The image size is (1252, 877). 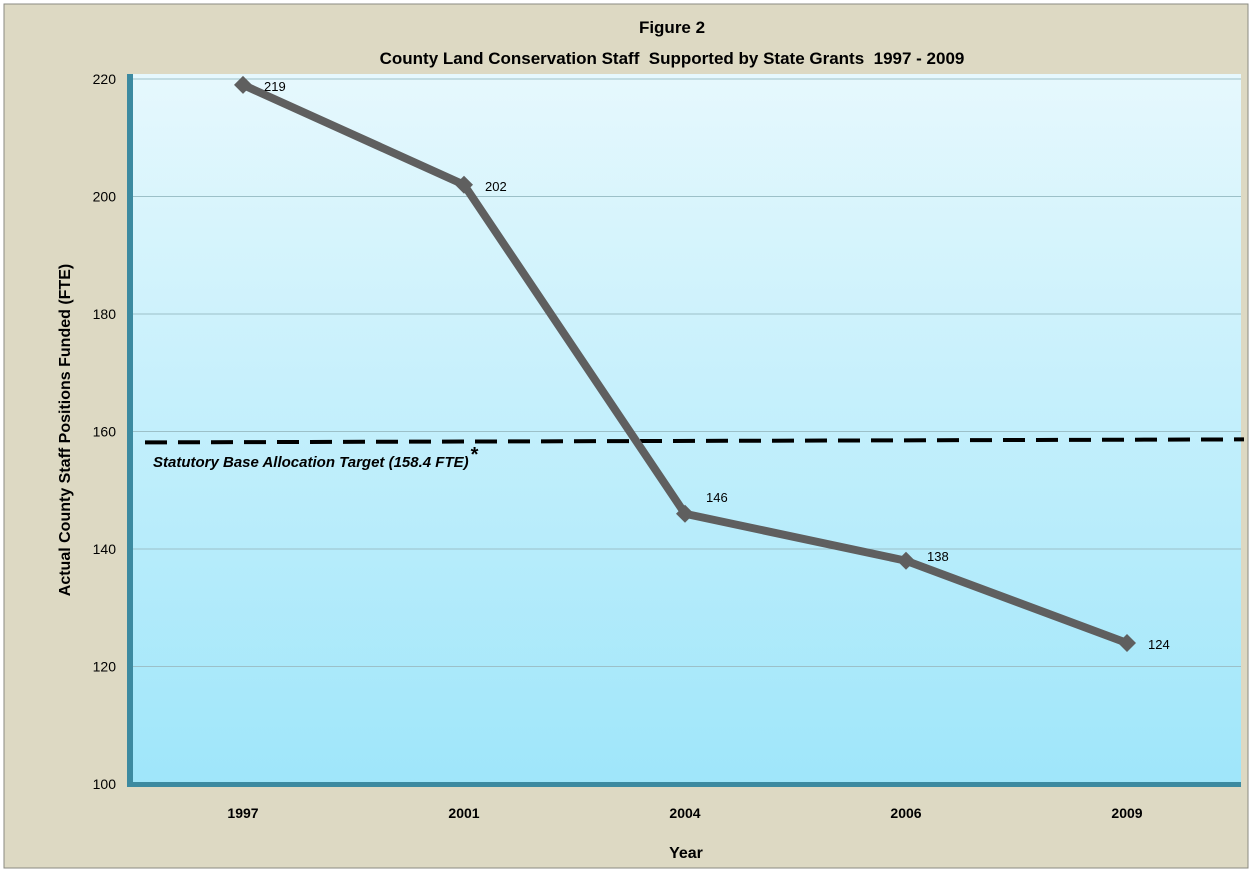 I want to click on reference-line-footnote-marker: *, so click(x=475, y=455).